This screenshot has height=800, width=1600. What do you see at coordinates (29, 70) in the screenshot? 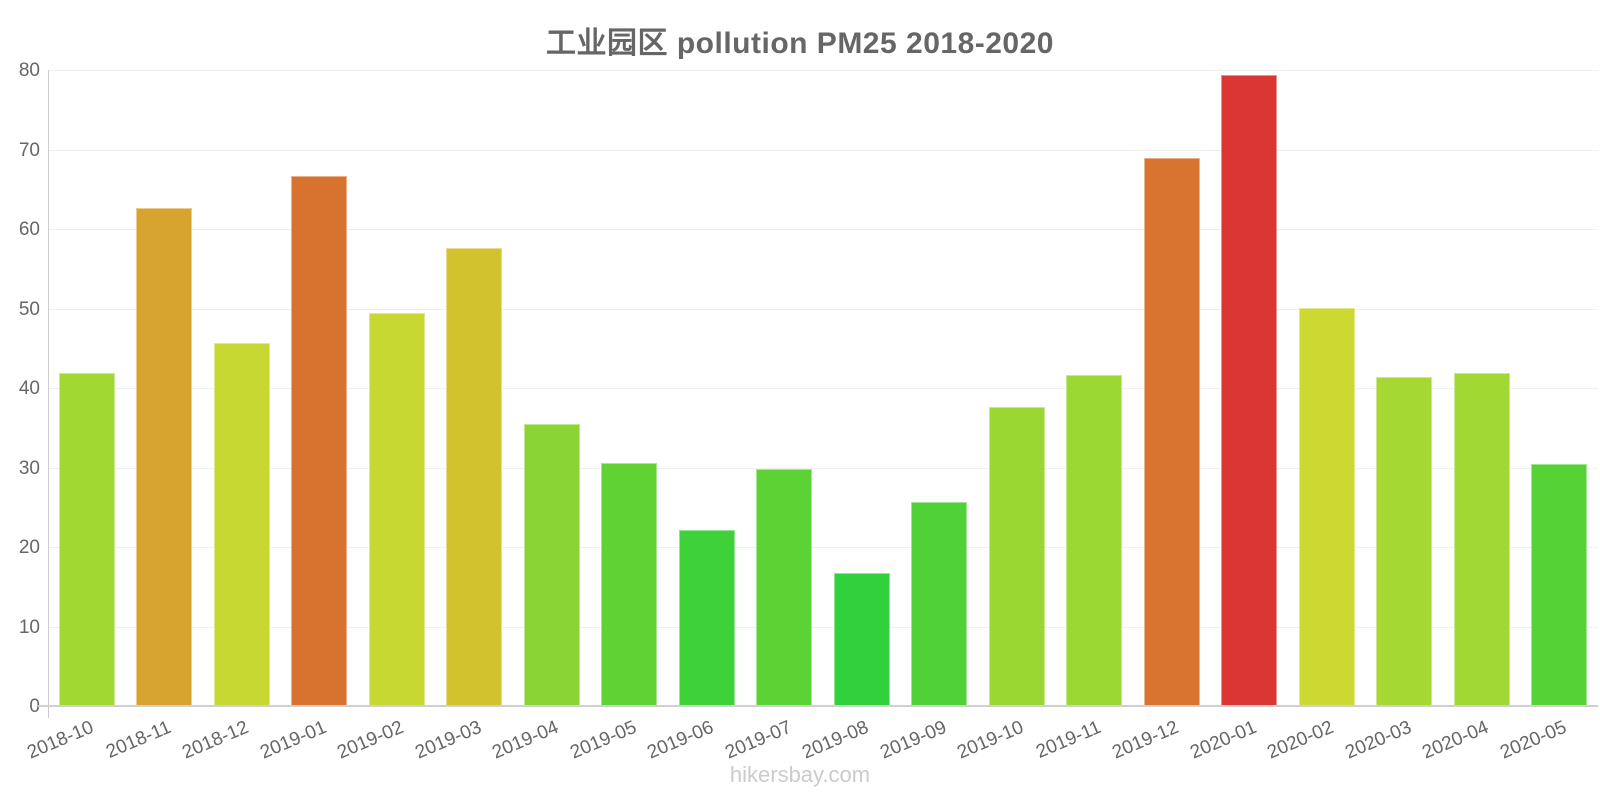
I see `y-axis-label-80: 80` at bounding box center [29, 70].